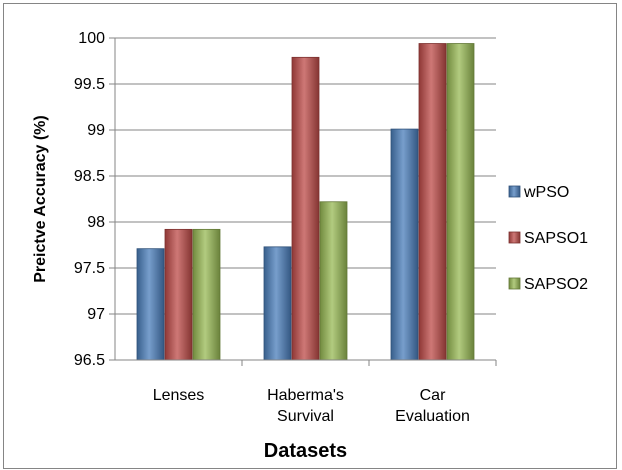  What do you see at coordinates (277, 303) in the screenshot?
I see `bar-wpso-haberma-s-survival` at bounding box center [277, 303].